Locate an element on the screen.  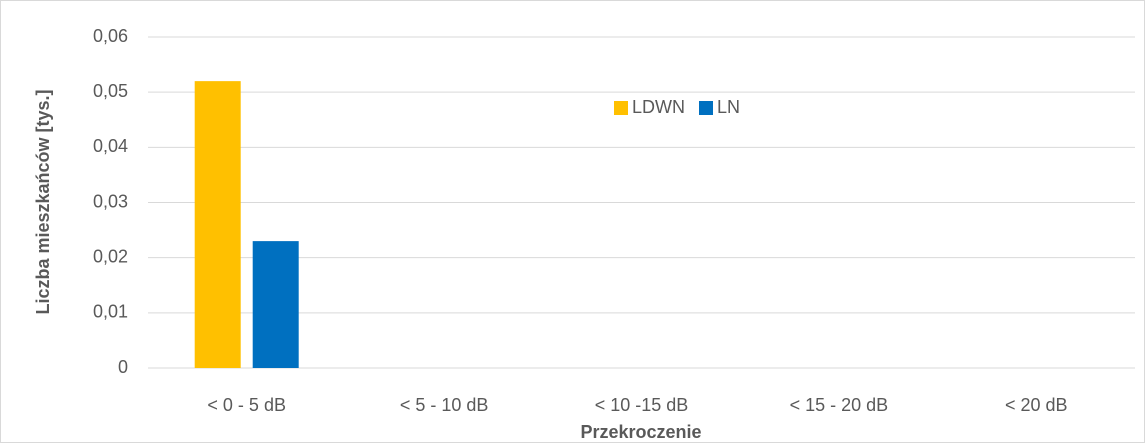
y-tick-label: 0,05 is located at coordinates (110, 91).